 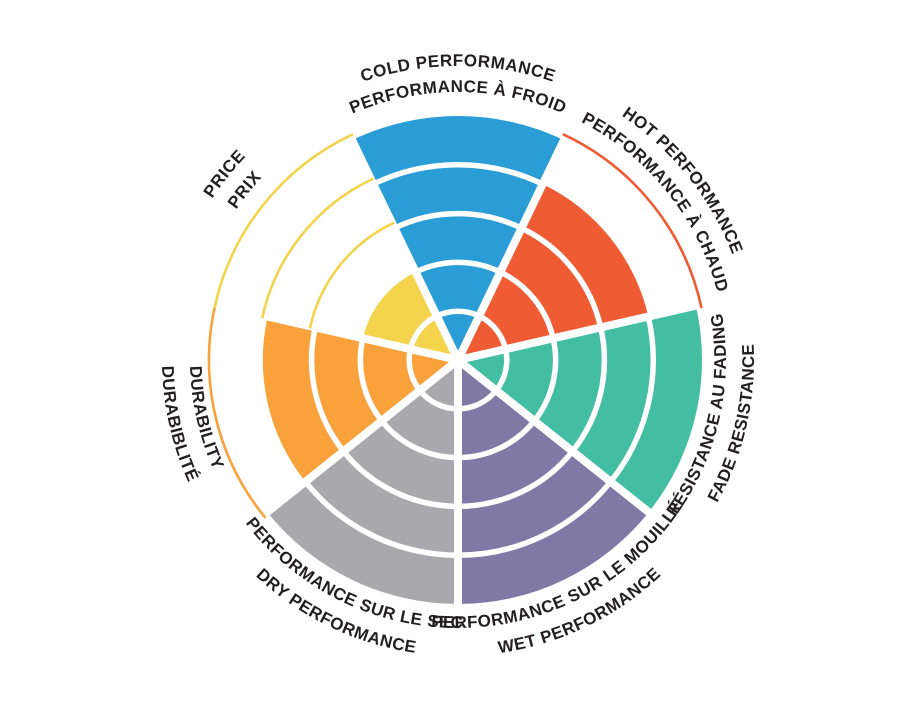 I want to click on wedge-dry-performance, so click(x=362, y=482).